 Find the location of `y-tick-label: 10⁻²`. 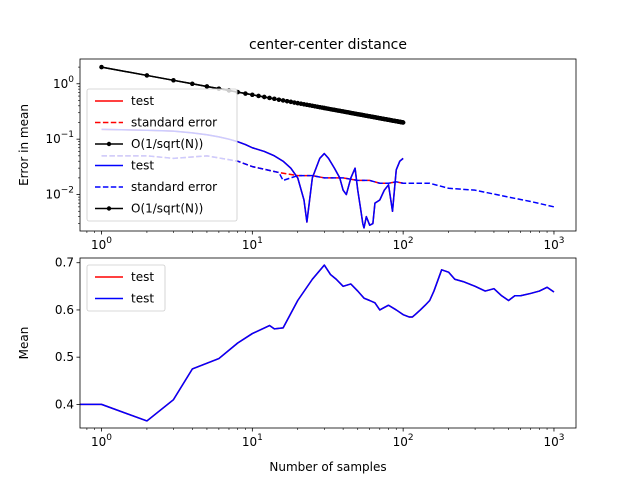

y-tick-label: 10⁻² is located at coordinates (59, 194).